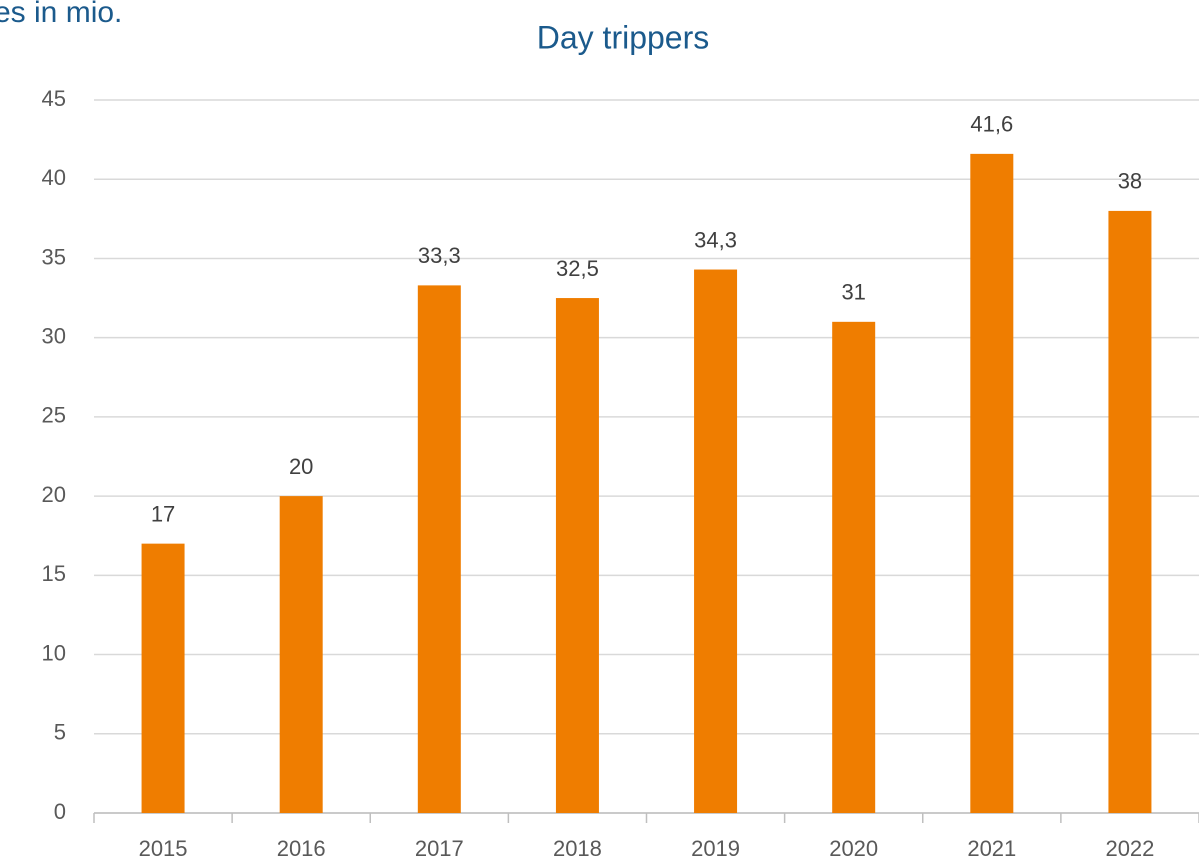  What do you see at coordinates (301, 848) in the screenshot?
I see `x-tick-label: 2016` at bounding box center [301, 848].